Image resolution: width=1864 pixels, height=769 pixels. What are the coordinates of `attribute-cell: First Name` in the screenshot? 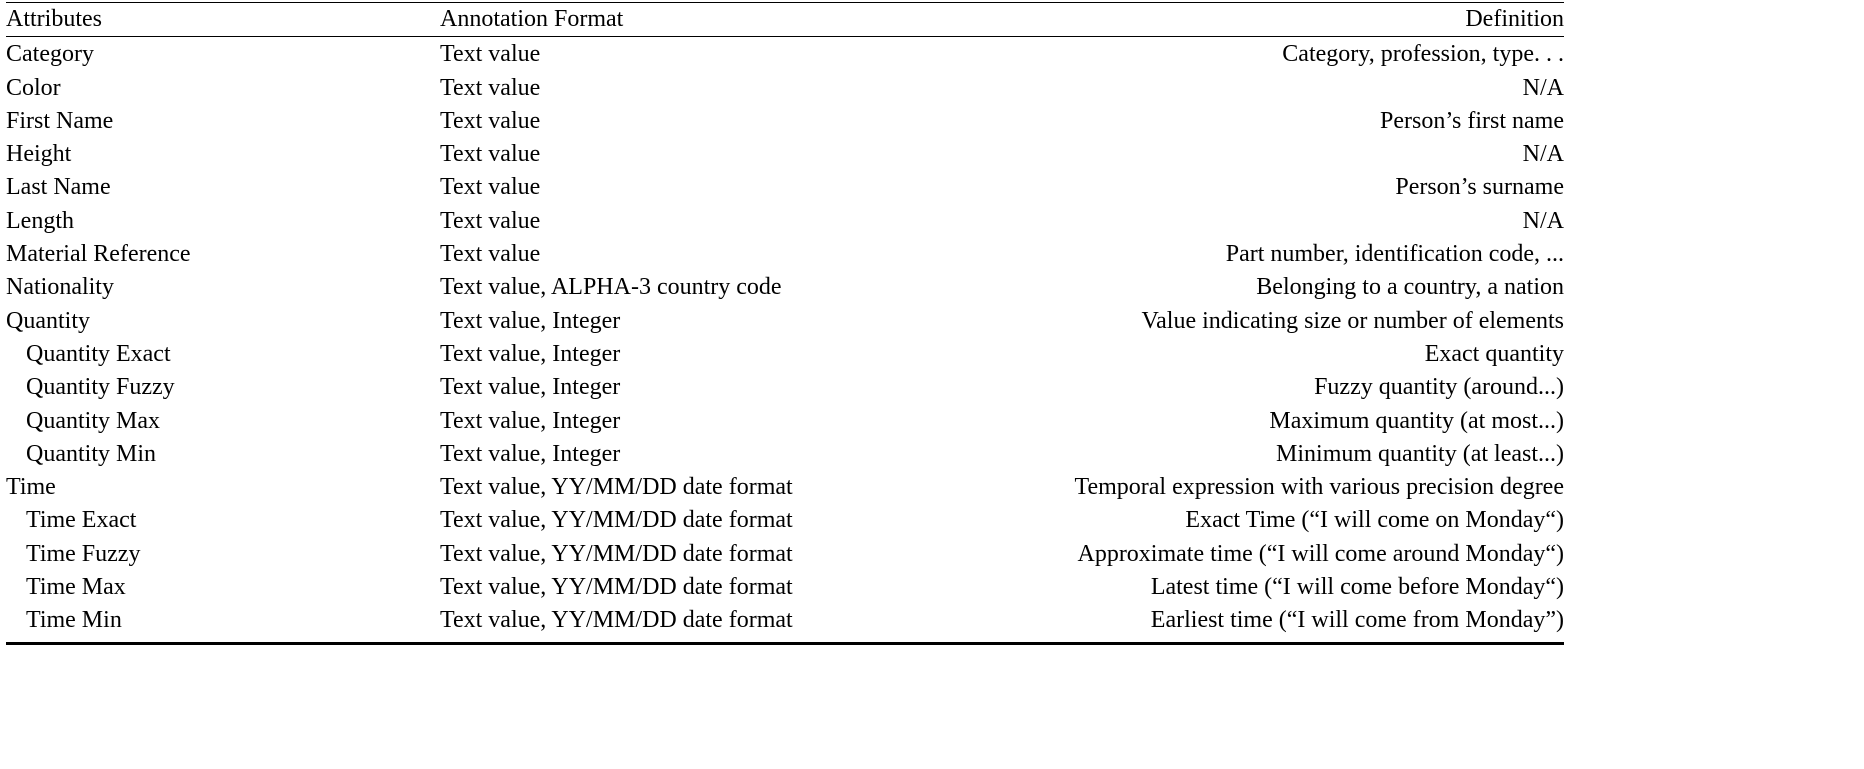 It's located at (60, 120).